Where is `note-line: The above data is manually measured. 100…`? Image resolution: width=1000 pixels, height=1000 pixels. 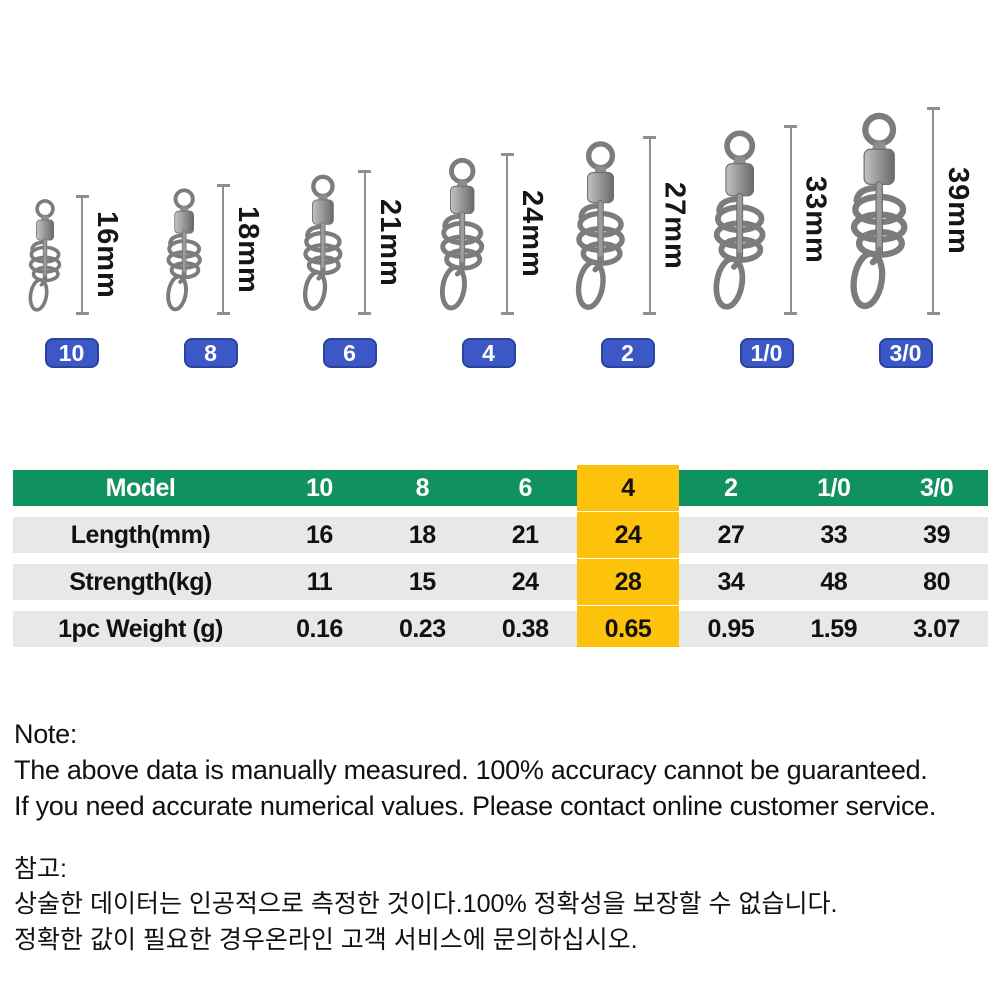
note-line: The above data is manually measured. 100… is located at coordinates (471, 769).